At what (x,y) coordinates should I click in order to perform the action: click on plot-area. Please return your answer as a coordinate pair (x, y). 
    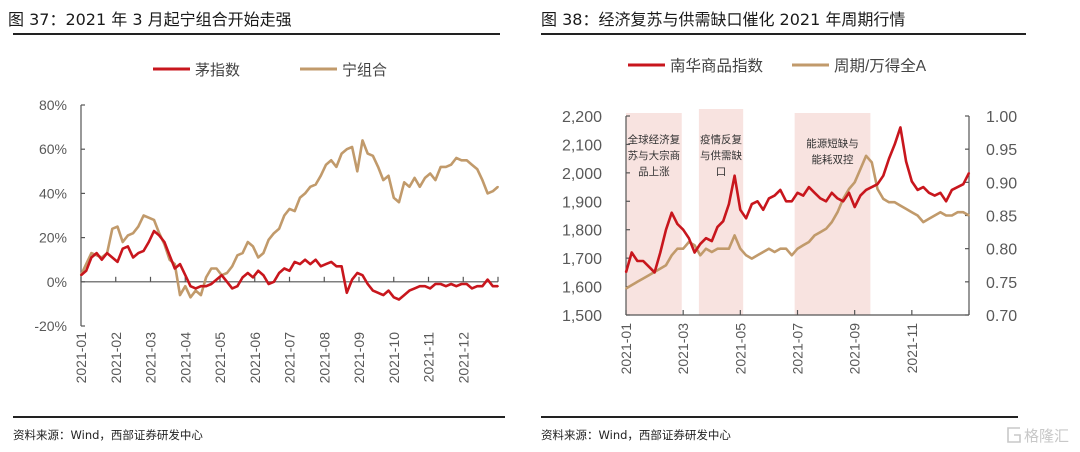
    Looking at the image, I should click on (797, 208).